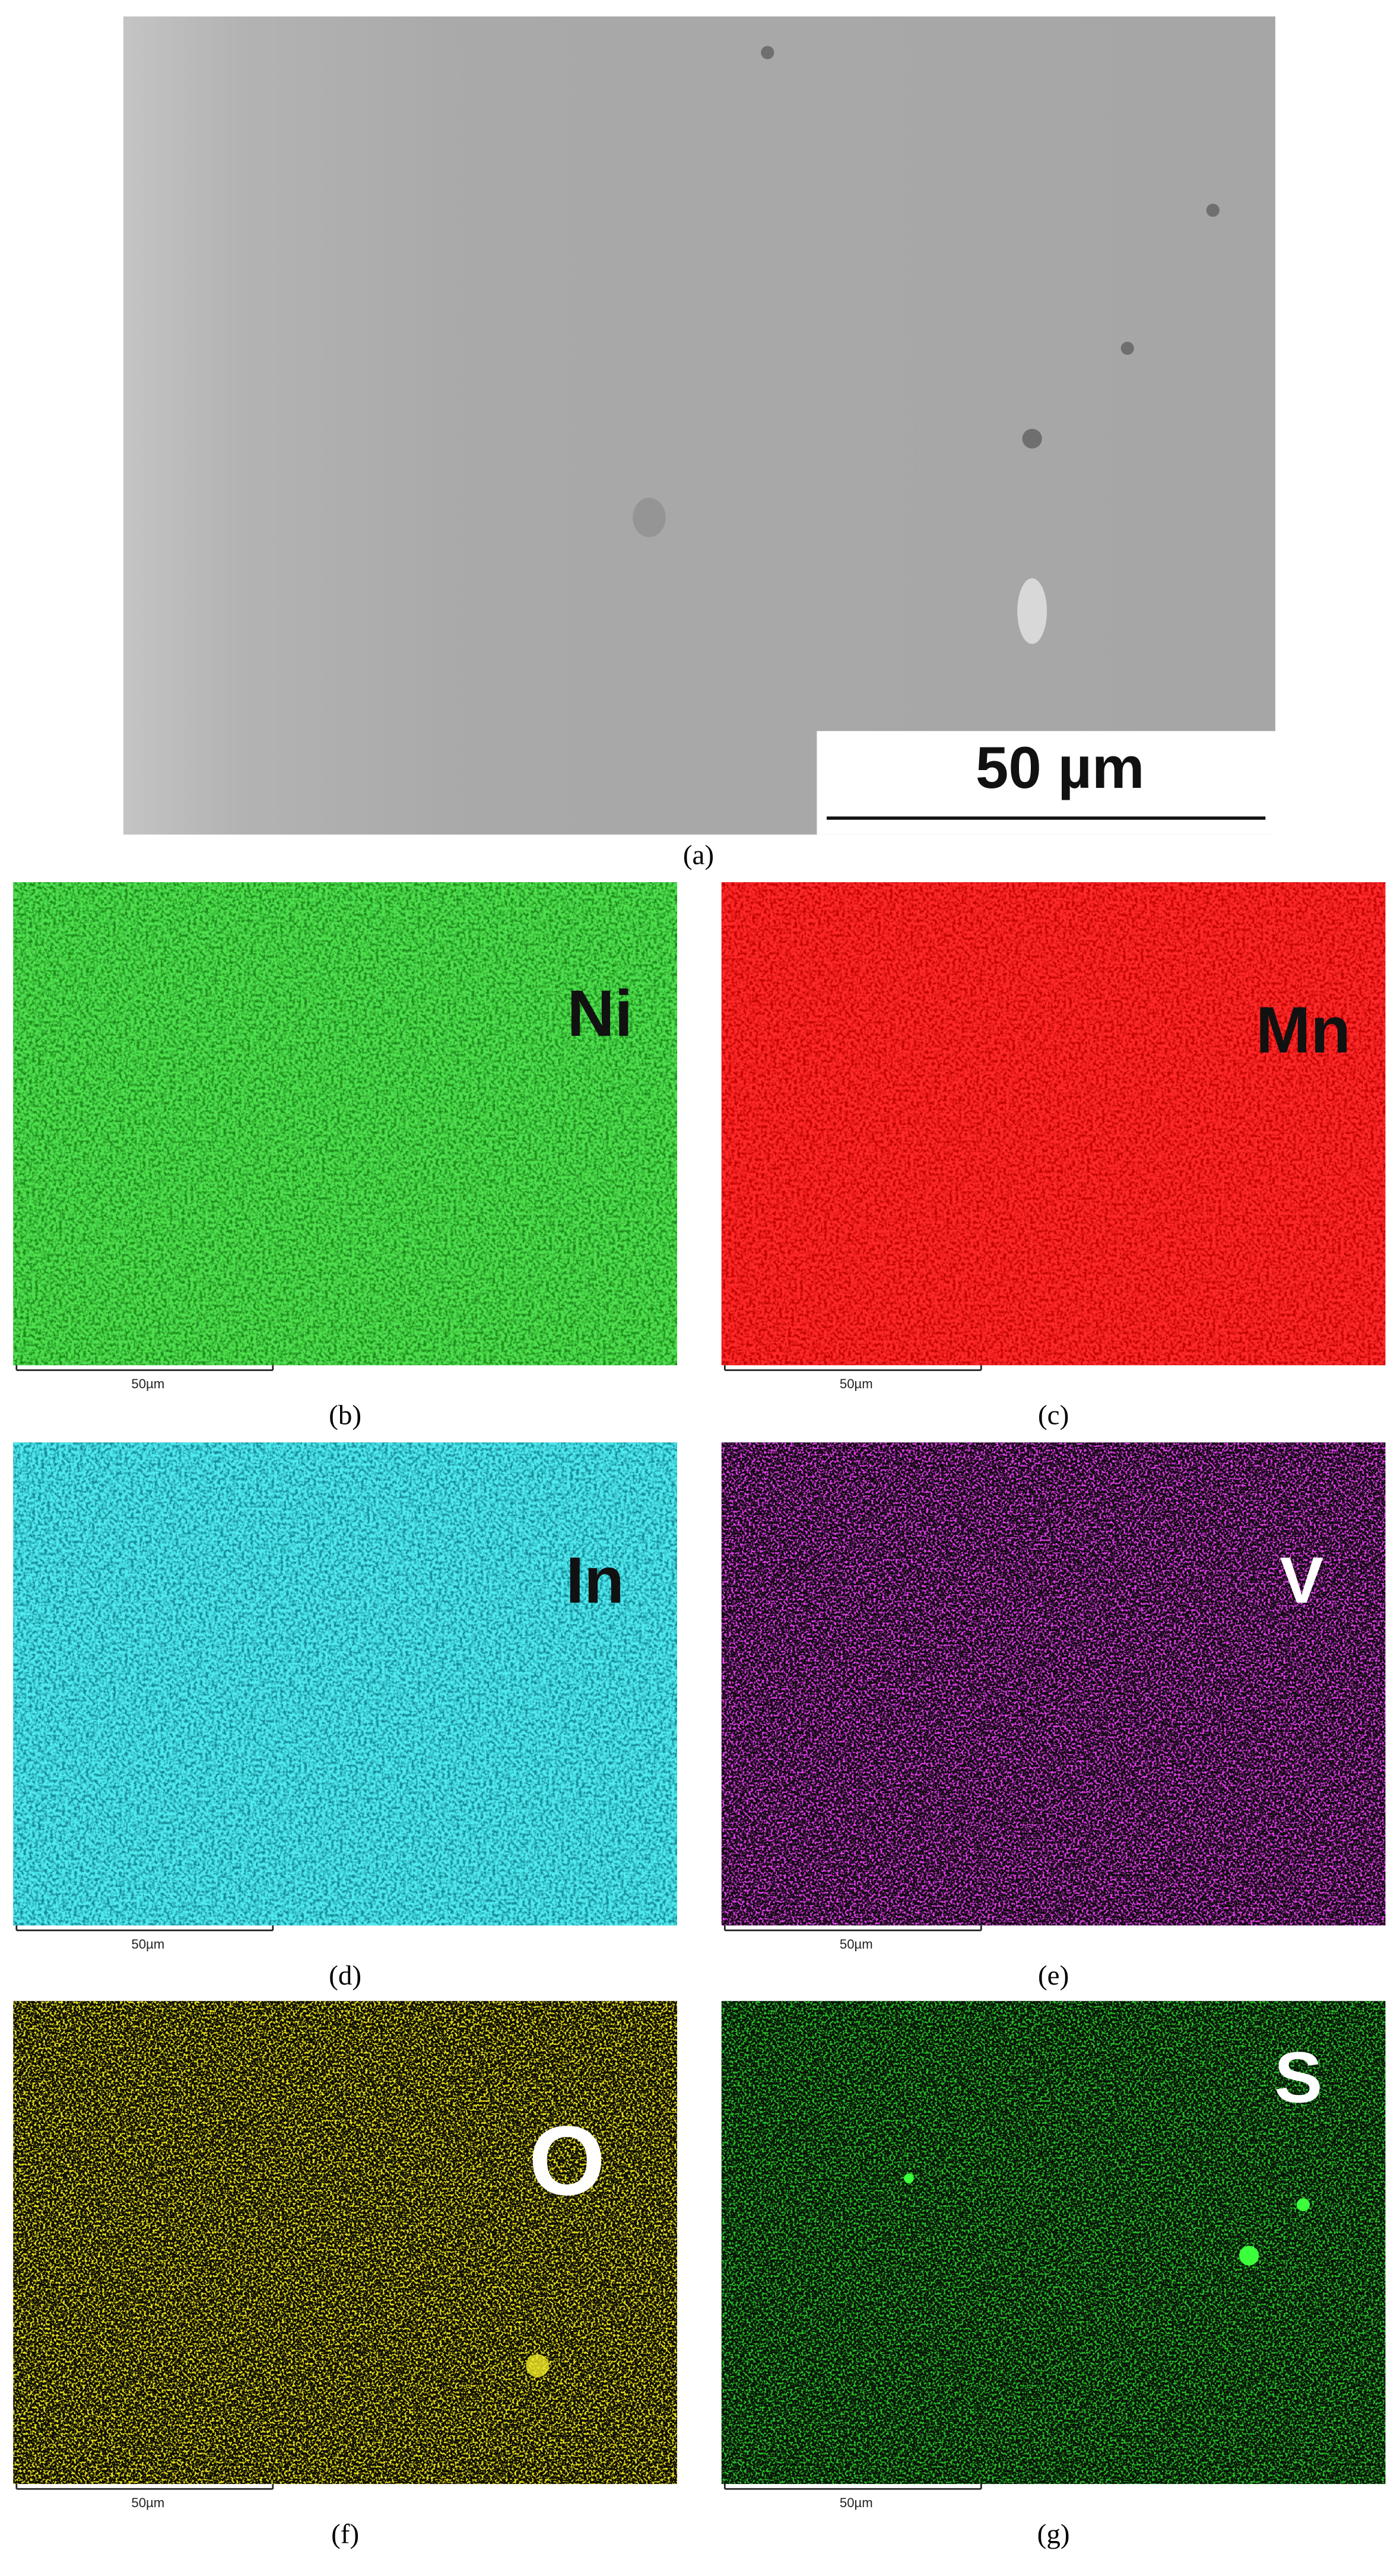  I want to click on element-label: O, so click(567, 2161).